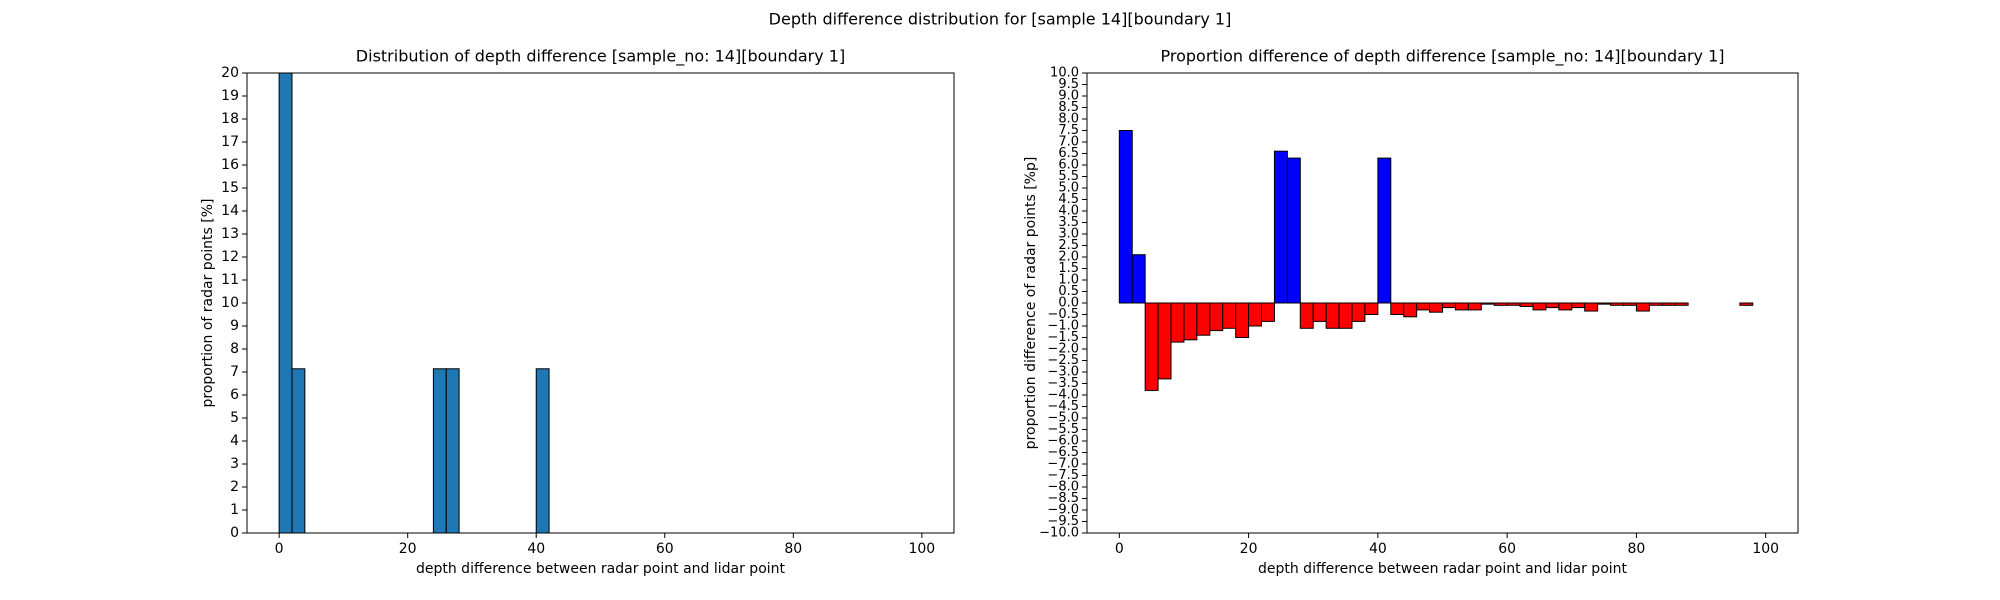  I want to click on y-tick-label: 15, so click(230, 188).